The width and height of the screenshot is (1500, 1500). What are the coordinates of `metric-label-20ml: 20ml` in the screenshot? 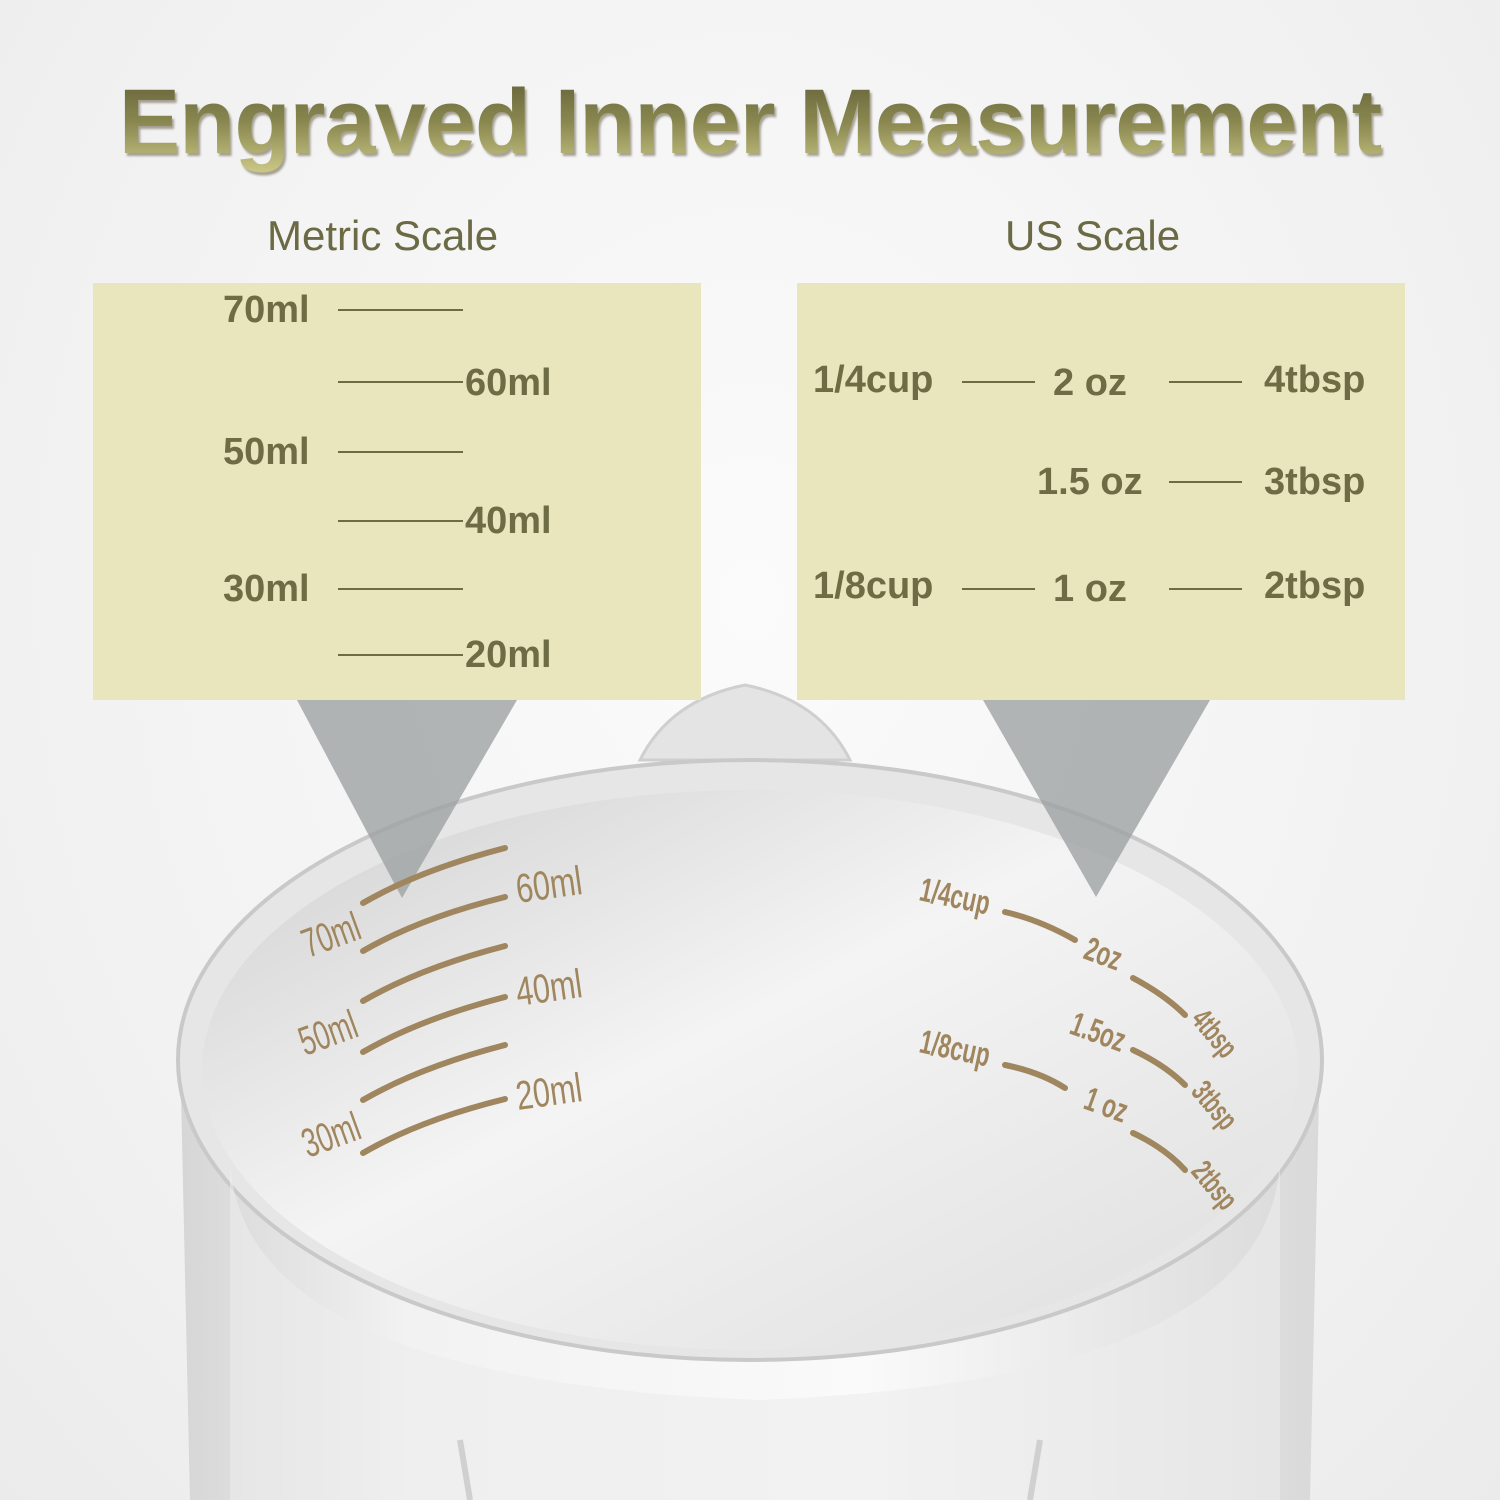 It's located at (508, 655).